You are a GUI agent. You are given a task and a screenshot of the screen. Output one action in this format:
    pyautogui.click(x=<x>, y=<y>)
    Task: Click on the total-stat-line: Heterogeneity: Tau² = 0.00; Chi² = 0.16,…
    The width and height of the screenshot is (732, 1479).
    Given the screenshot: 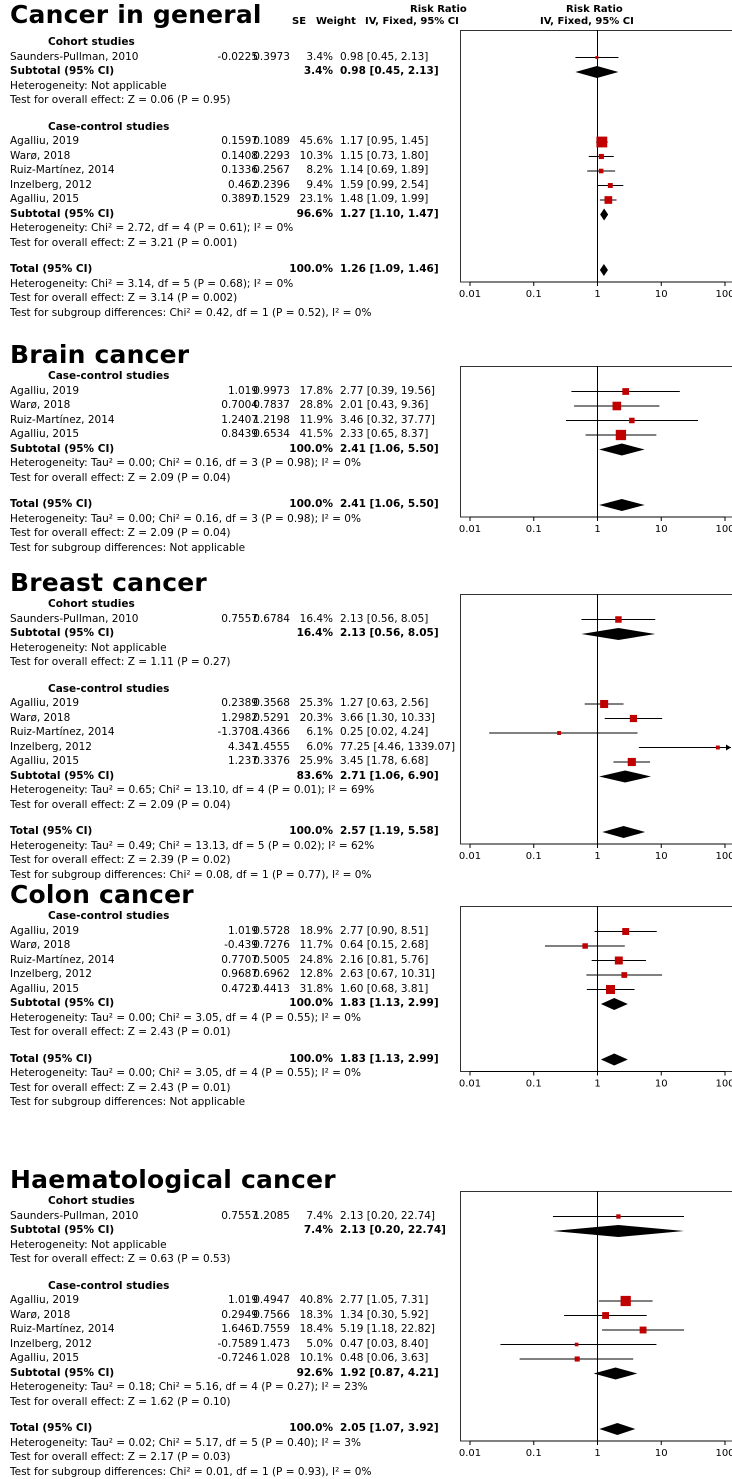 What is the action you would take?
    pyautogui.click(x=185, y=519)
    